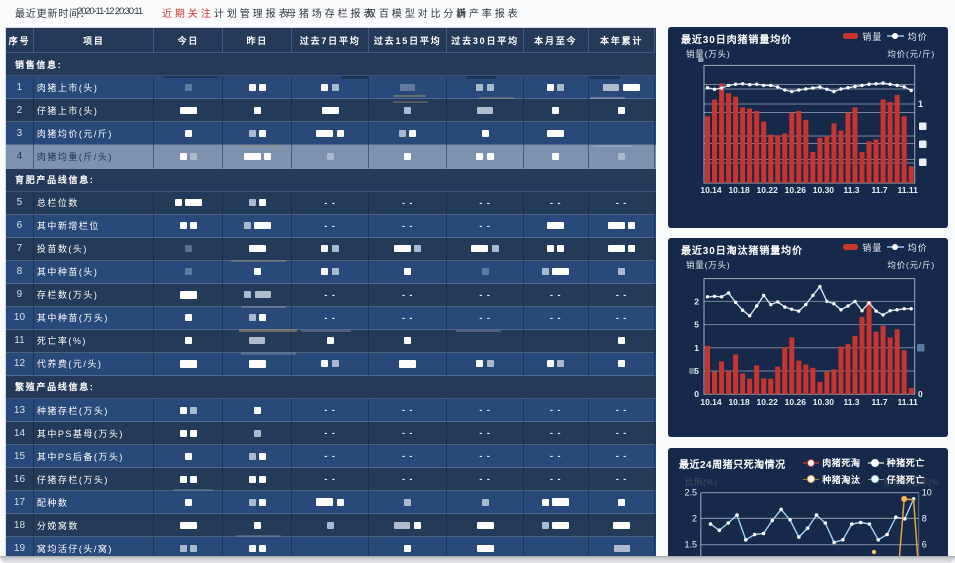 This screenshot has width=955, height=563. What do you see at coordinates (690, 545) in the screenshot?
I see `svg-text: 1.5` at bounding box center [690, 545].